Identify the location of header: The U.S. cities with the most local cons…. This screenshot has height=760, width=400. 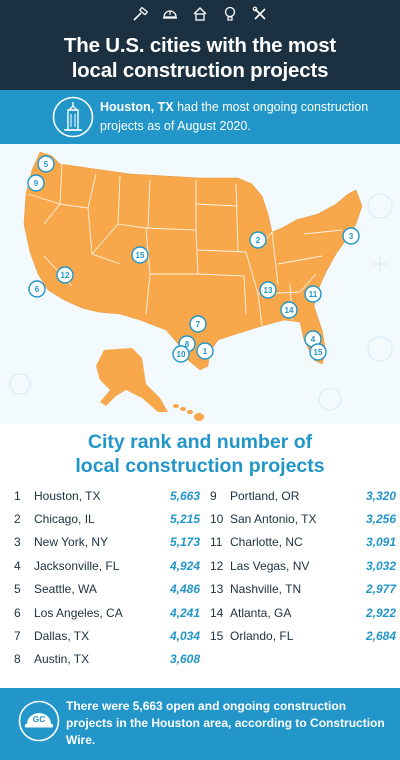
(200, 45).